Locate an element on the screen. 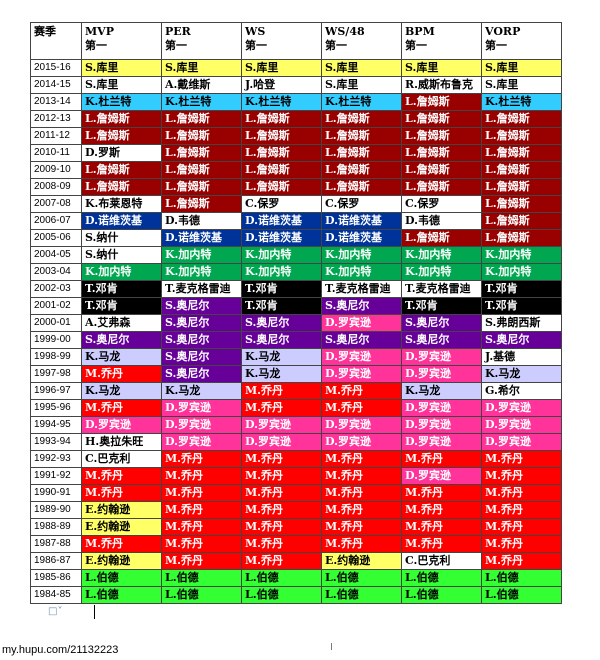  season-cell: 2014-15 is located at coordinates (56, 85).